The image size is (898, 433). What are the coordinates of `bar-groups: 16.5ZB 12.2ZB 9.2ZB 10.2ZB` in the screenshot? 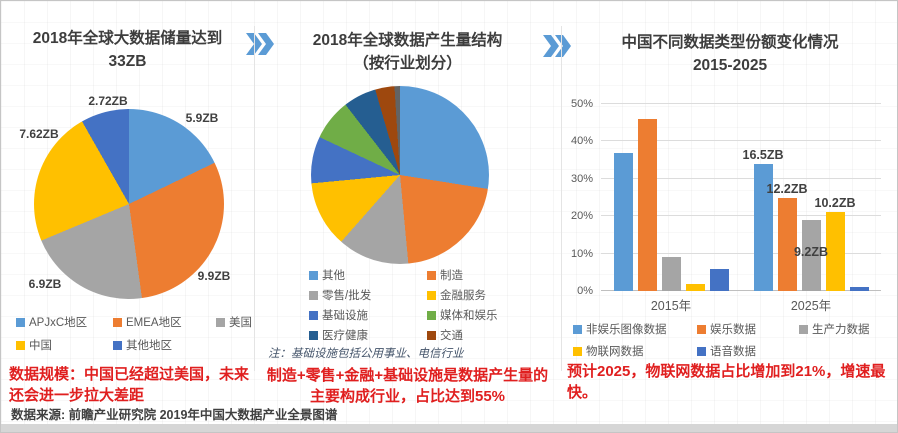 It's located at (741, 197).